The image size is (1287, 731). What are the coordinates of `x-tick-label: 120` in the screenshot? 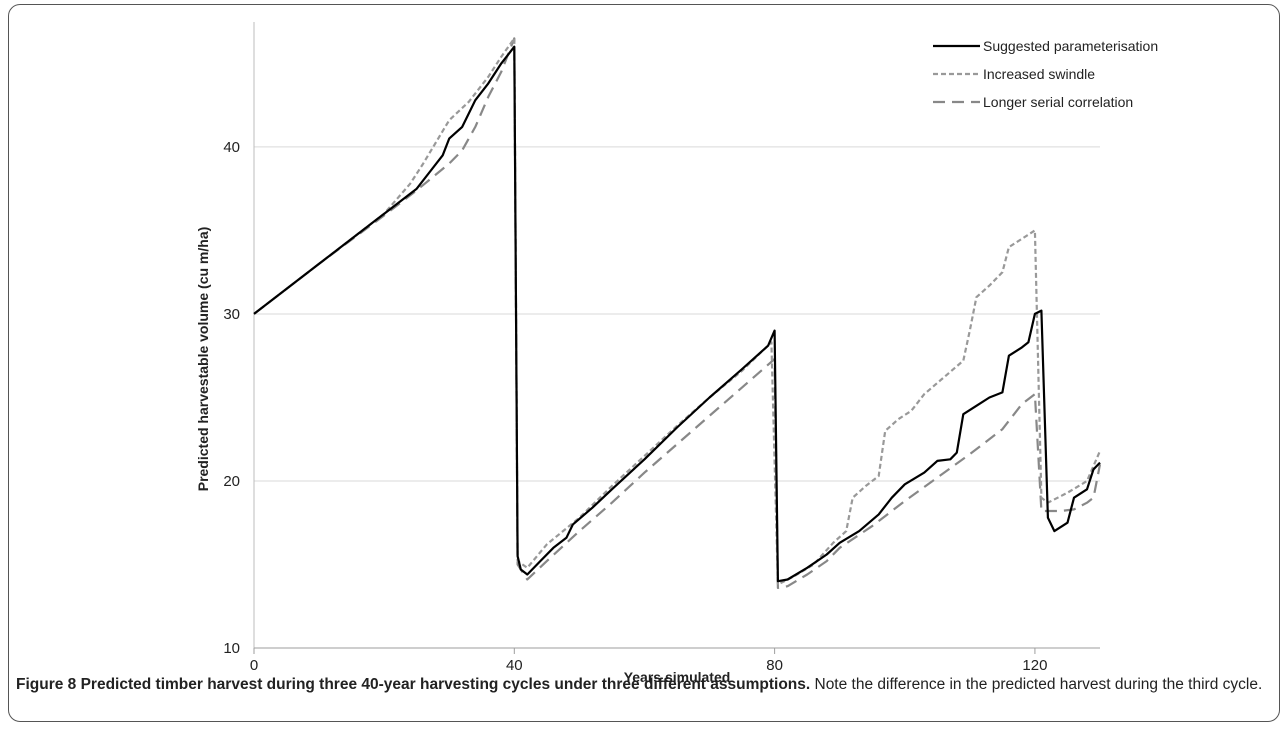 It's located at (1034, 665).